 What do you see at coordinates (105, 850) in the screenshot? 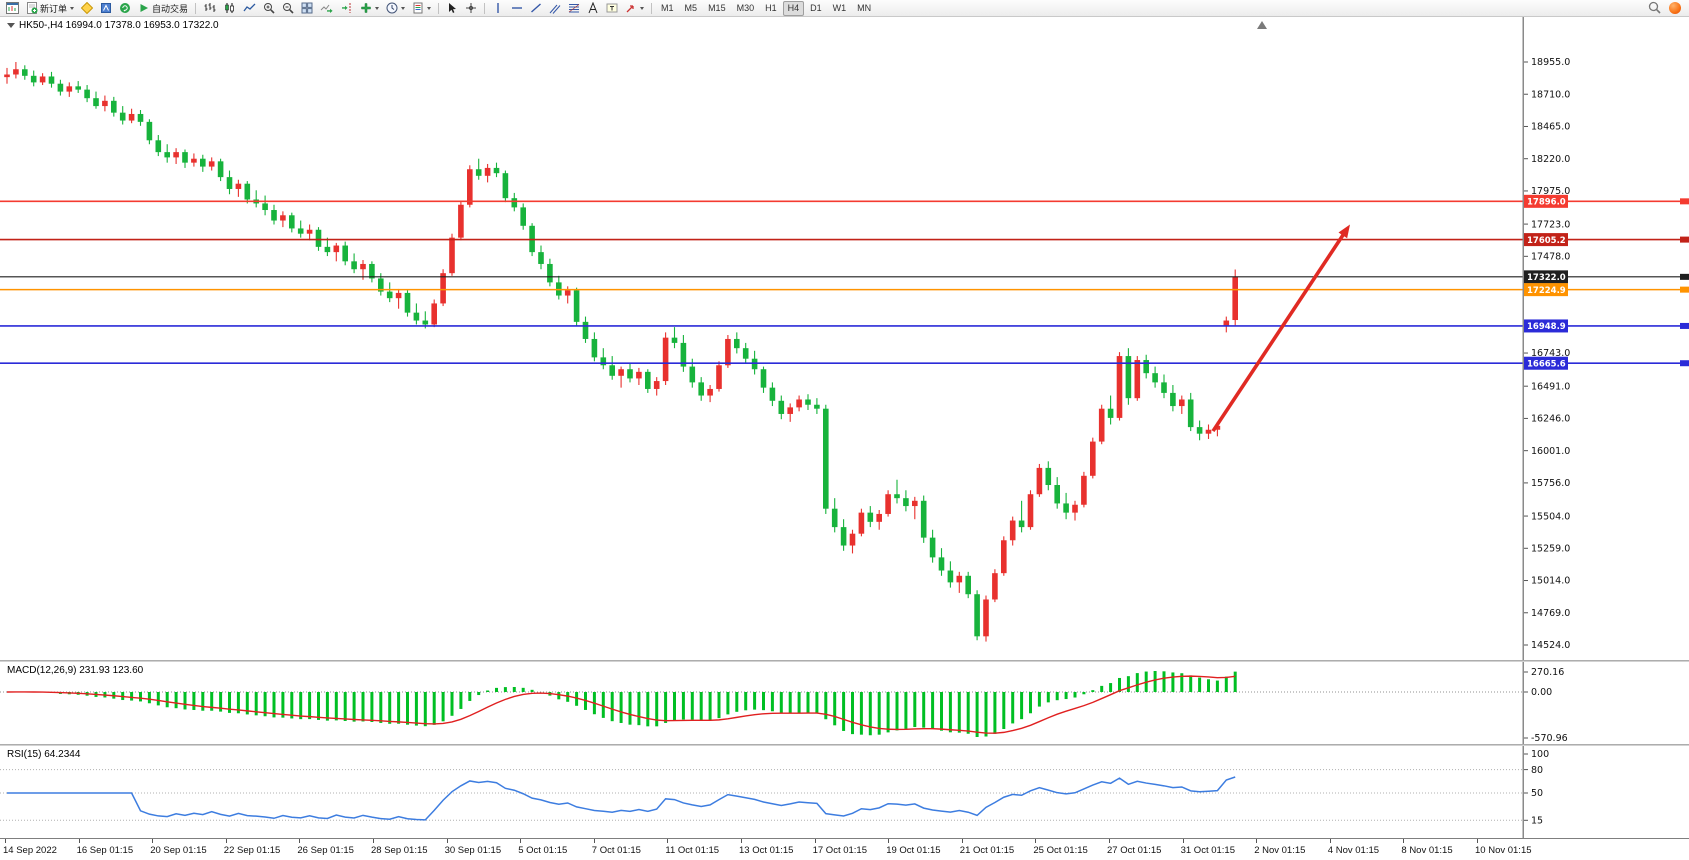
I see `time-label: 16 Sep 01:15` at bounding box center [105, 850].